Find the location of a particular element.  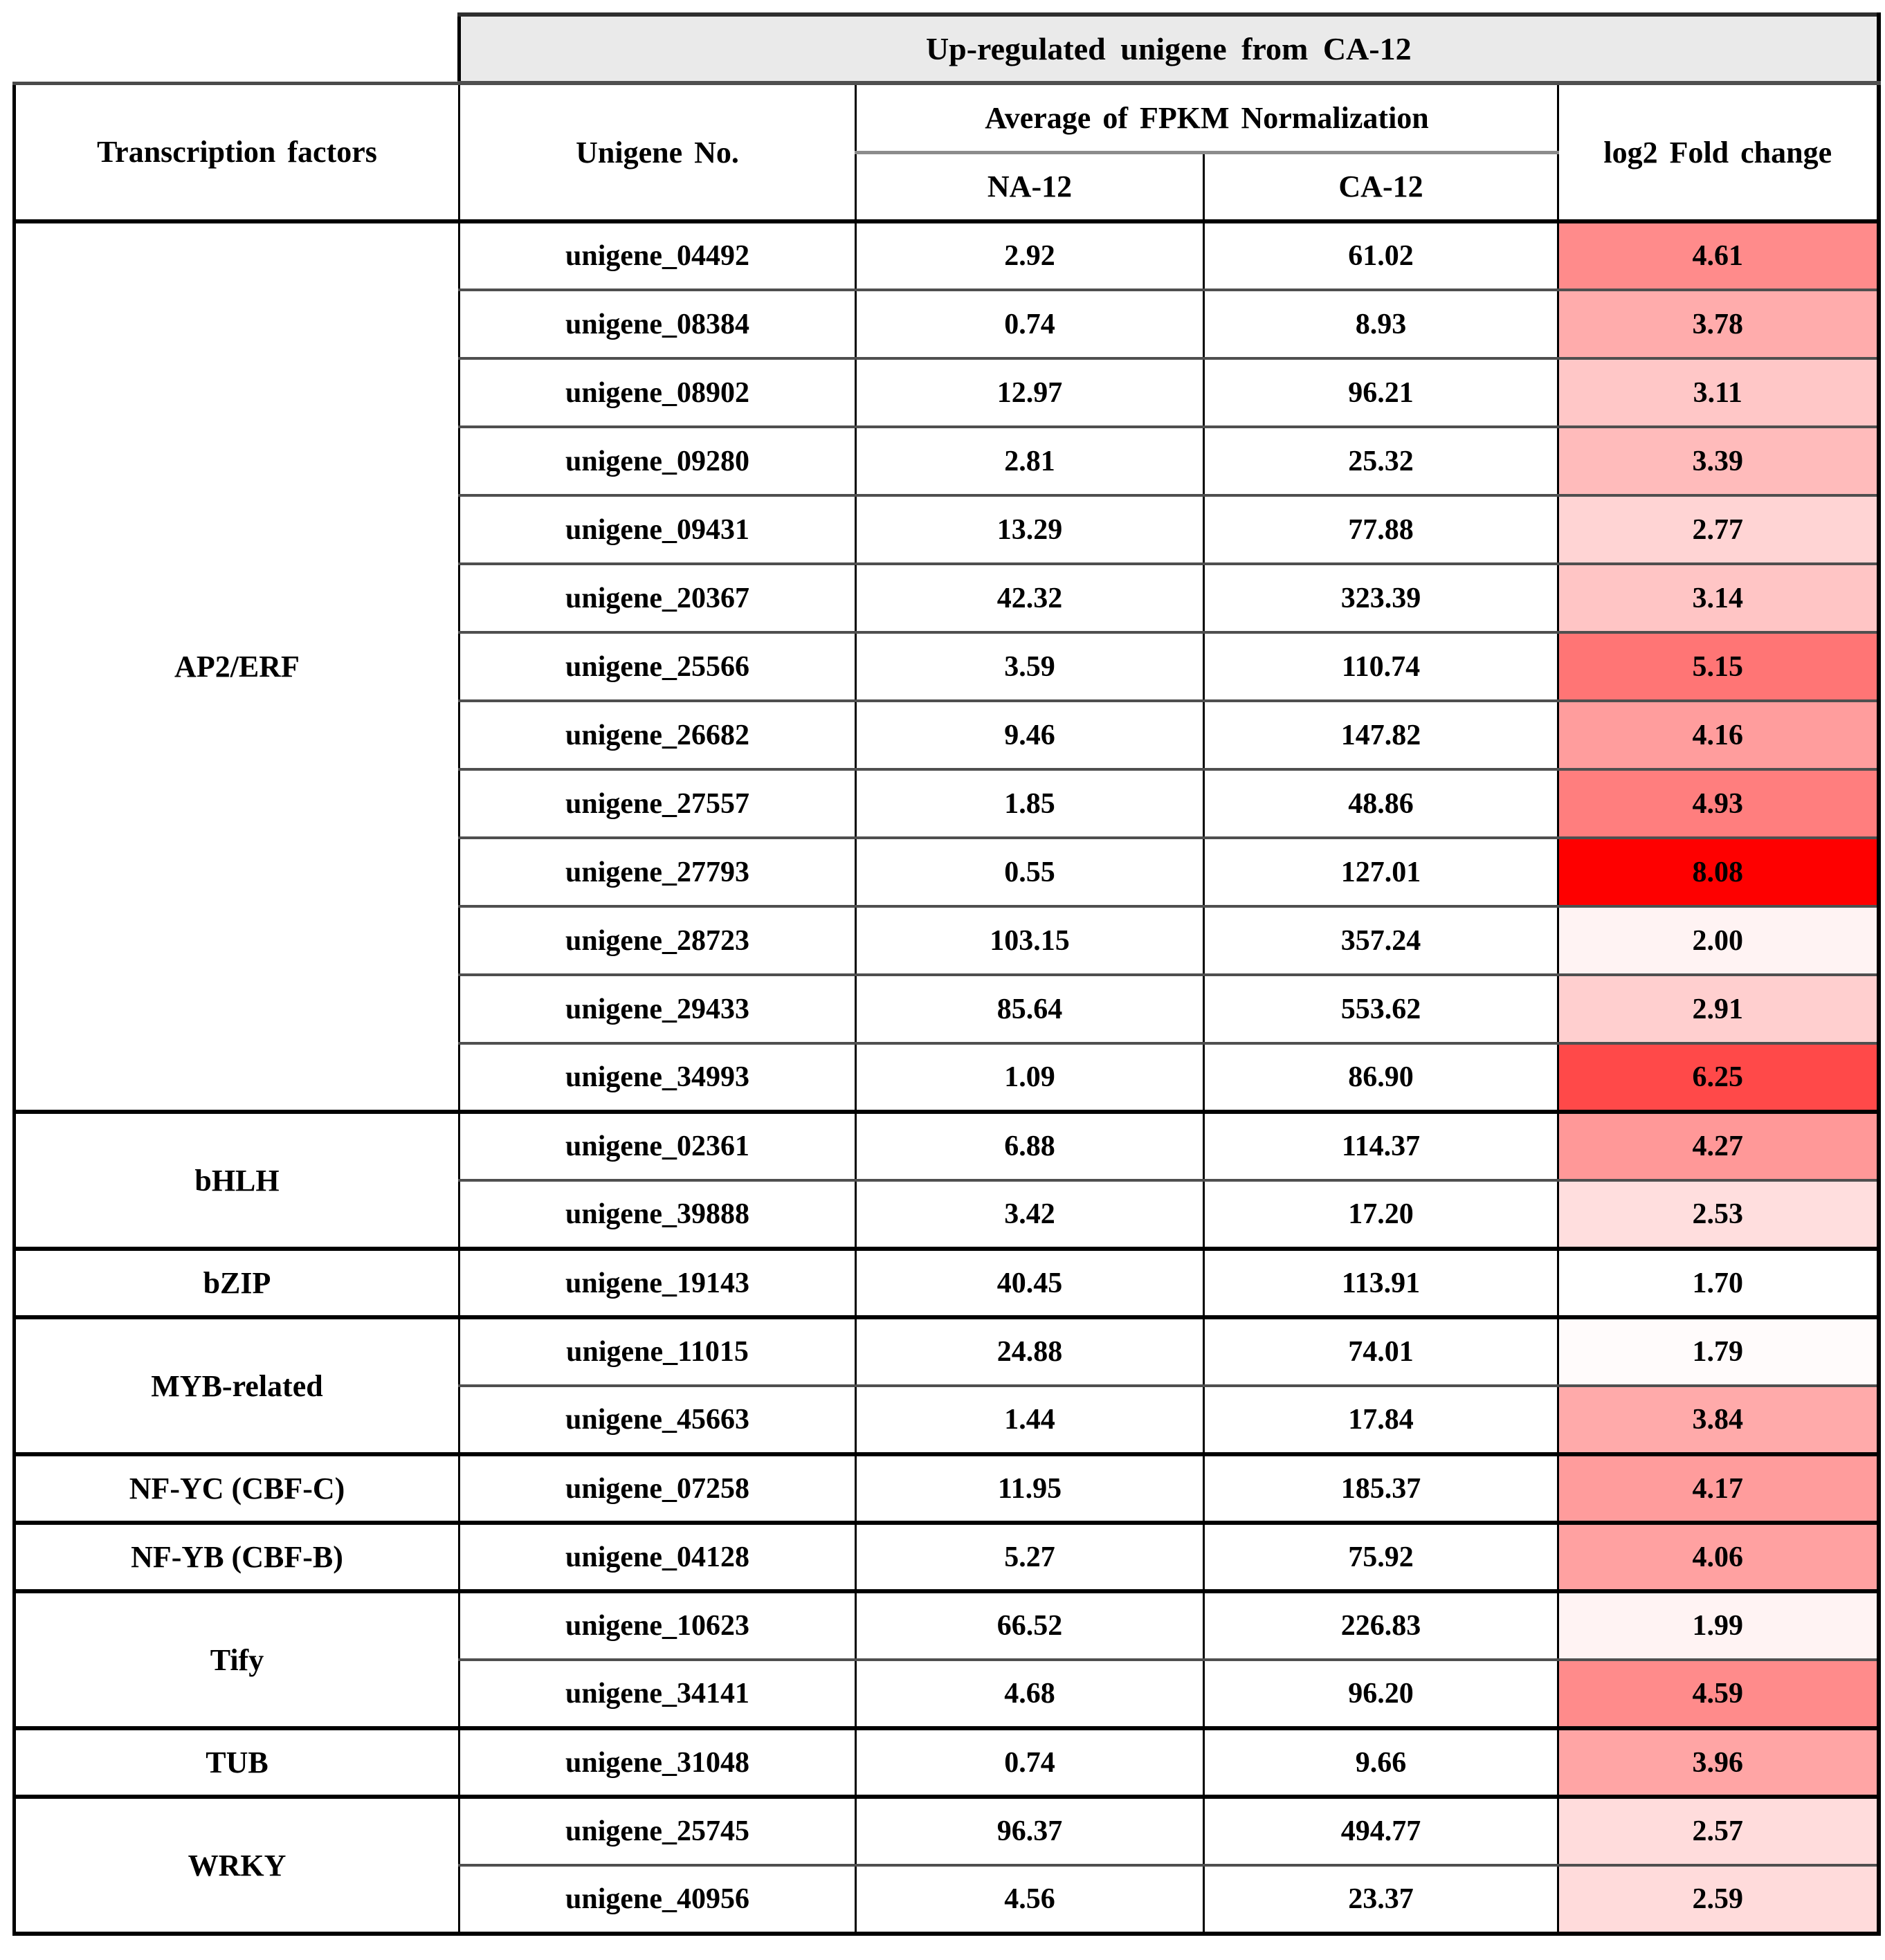

tf-group-cell: WRKY is located at coordinates (236, 1865).